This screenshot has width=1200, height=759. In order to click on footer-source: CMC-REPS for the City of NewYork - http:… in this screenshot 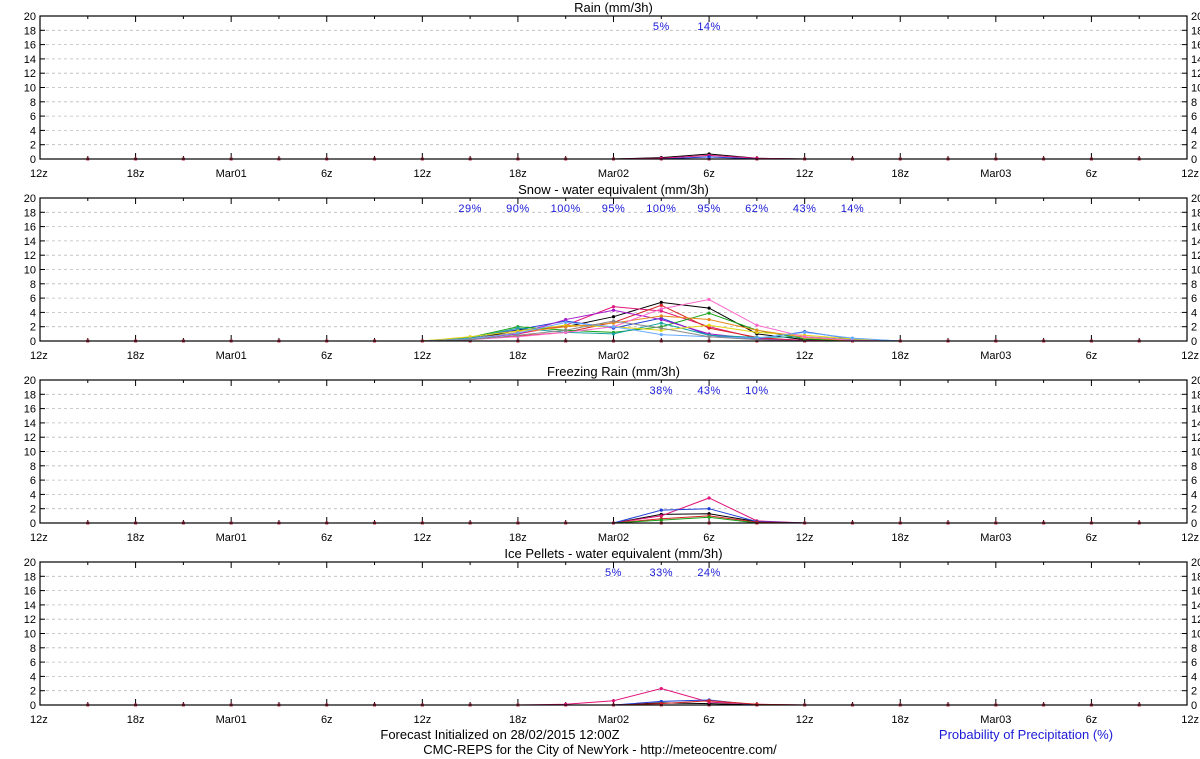, I will do `click(600, 749)`.